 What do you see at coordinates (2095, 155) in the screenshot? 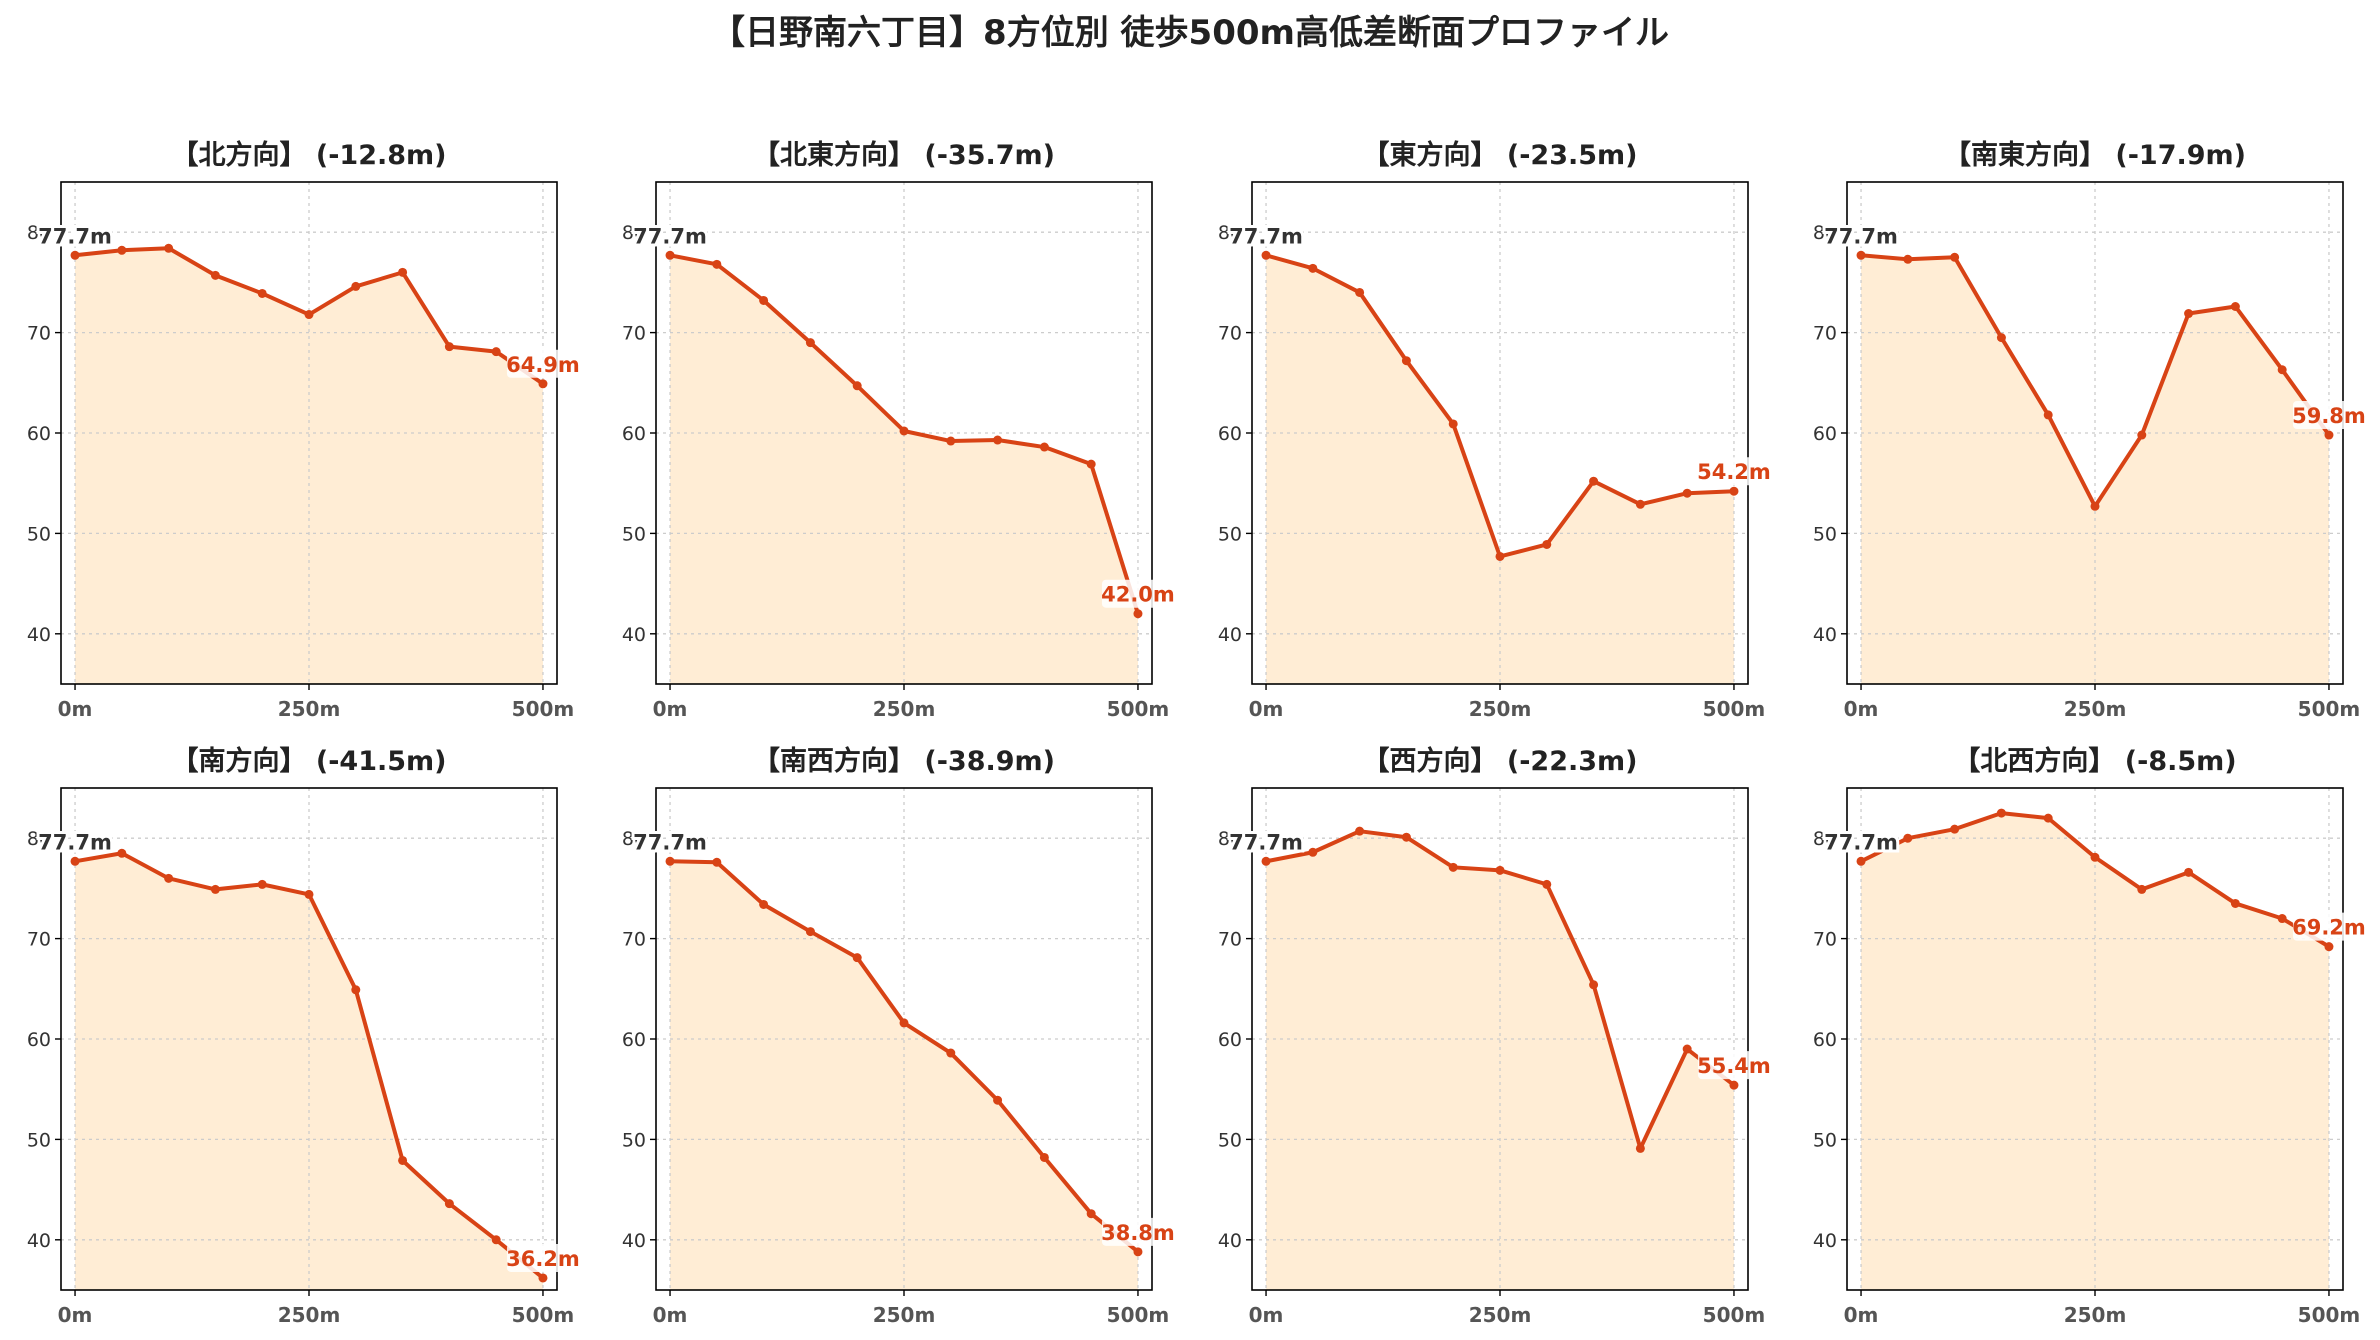
I see `panel-title: 【南東方向】 (-17.9m)` at bounding box center [2095, 155].